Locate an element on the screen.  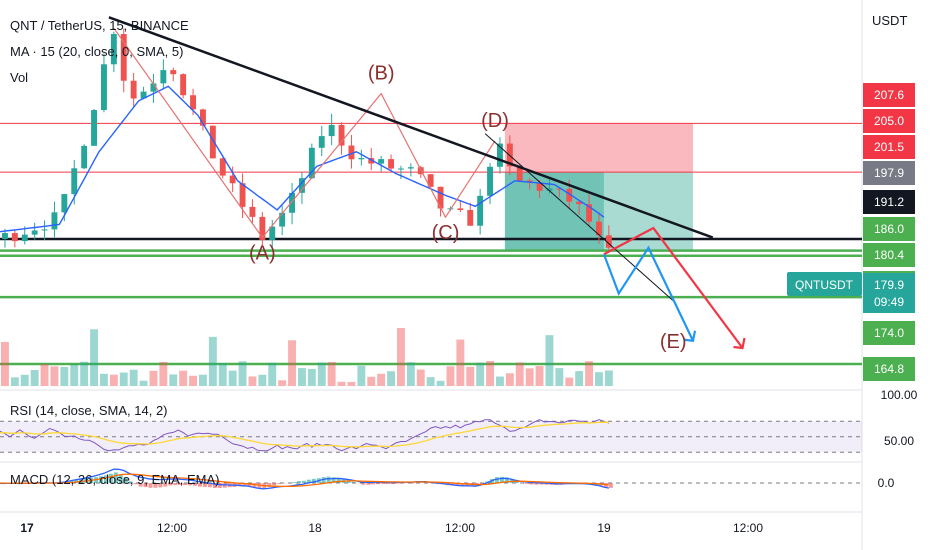
ma-legend: MA · 15 (20, close, 0, SMA, 5) is located at coordinates (97, 51).